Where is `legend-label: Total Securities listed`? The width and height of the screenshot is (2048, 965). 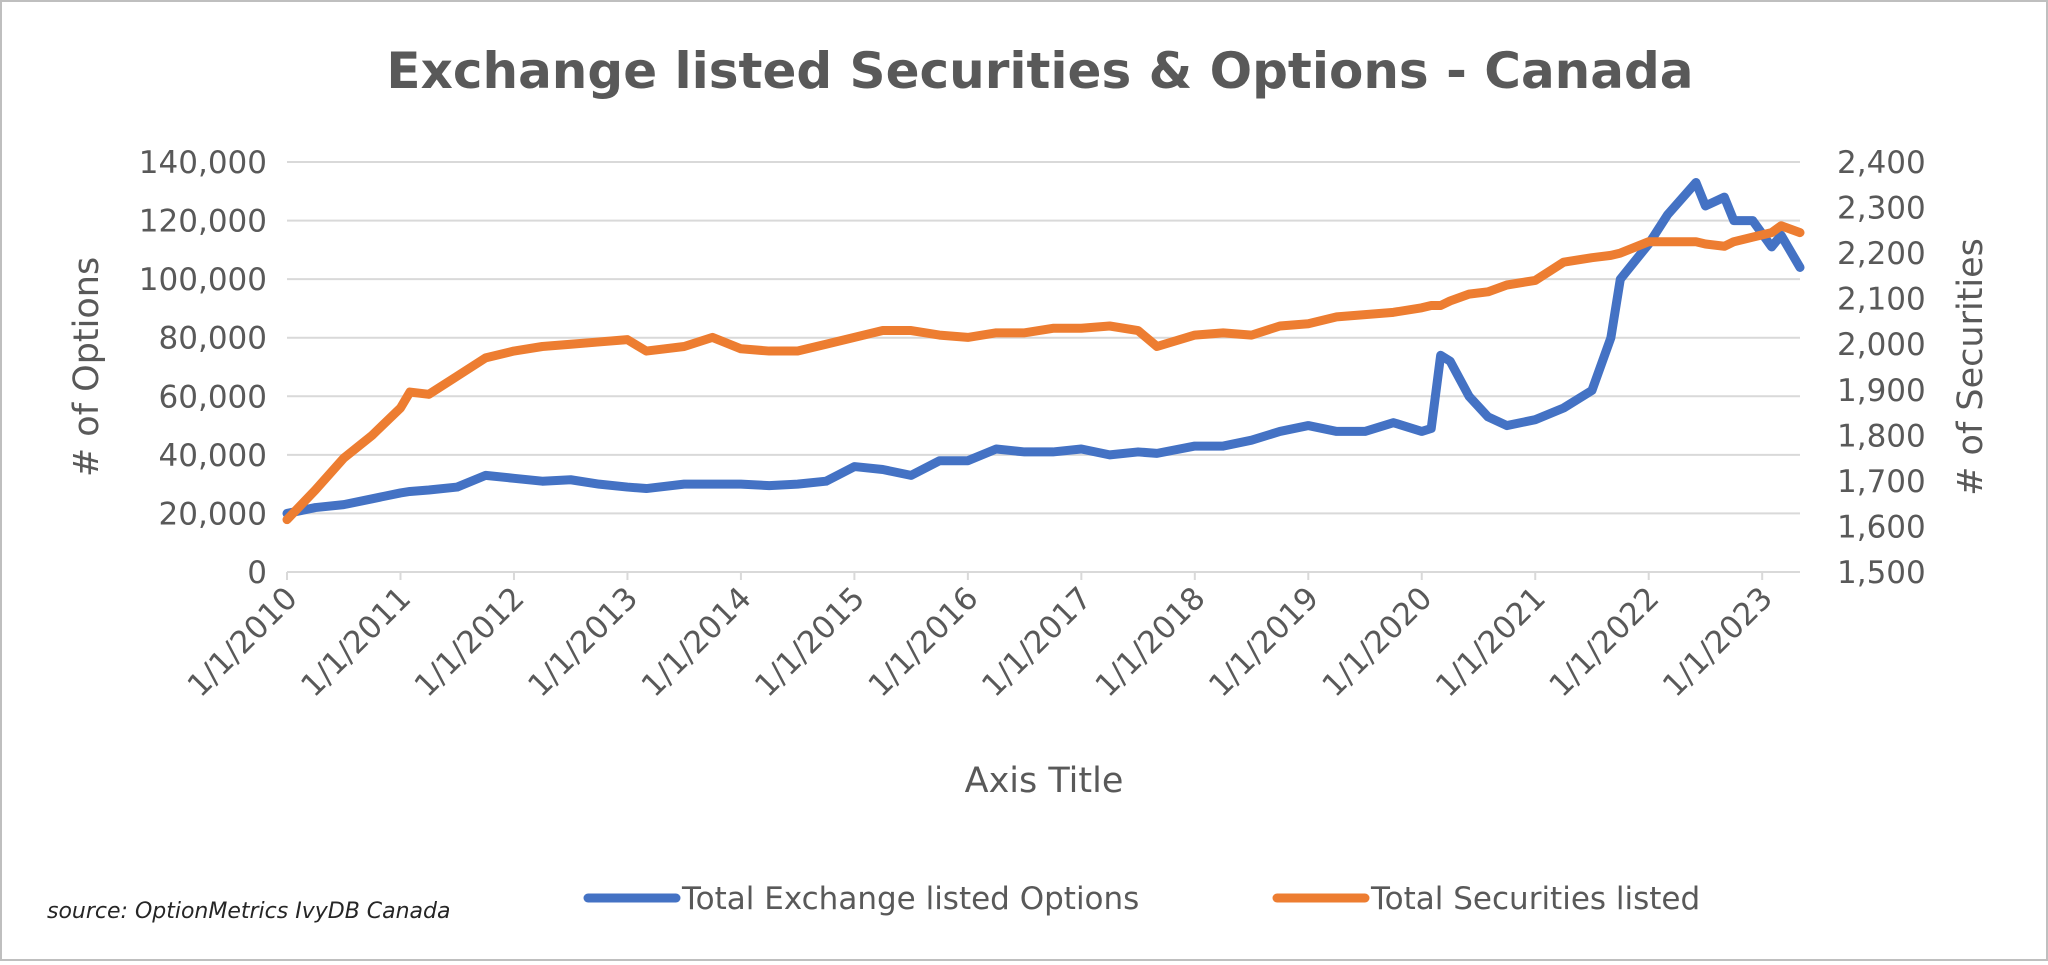
legend-label: Total Securities listed is located at coordinates (1535, 899).